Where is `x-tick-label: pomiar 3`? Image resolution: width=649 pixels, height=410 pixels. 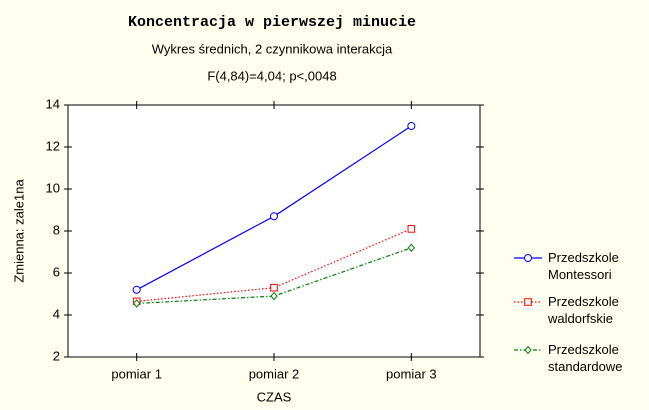 x-tick-label: pomiar 3 is located at coordinates (411, 373).